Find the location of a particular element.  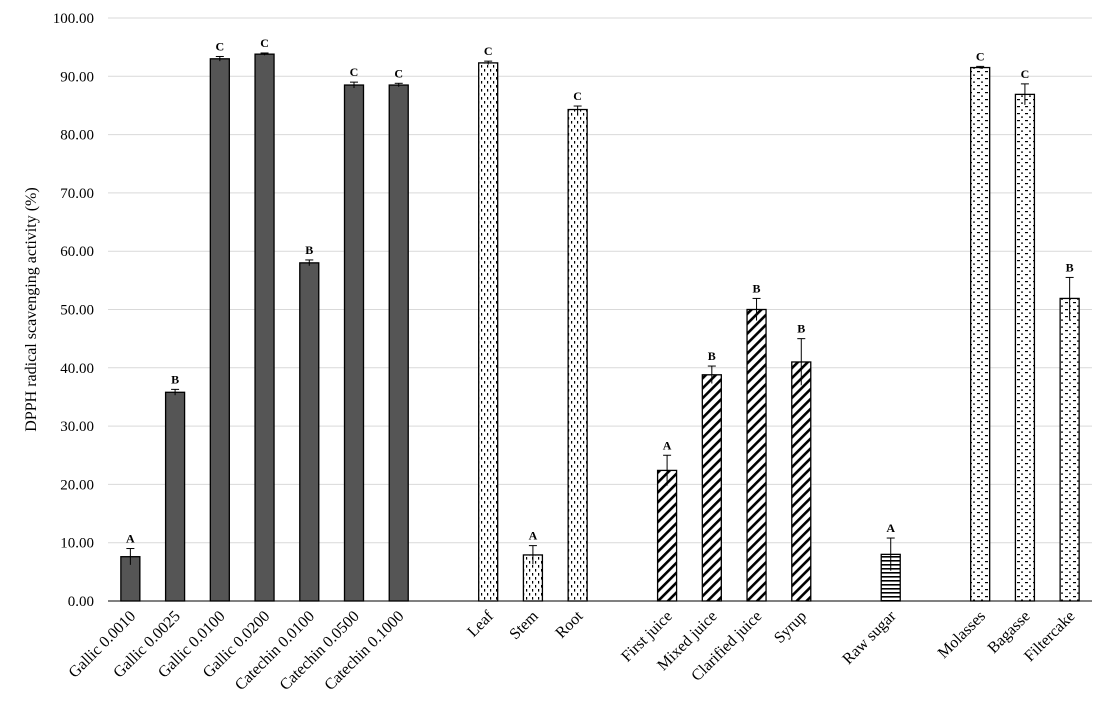

y-tick-label: 80.00 is located at coordinates (77, 136).